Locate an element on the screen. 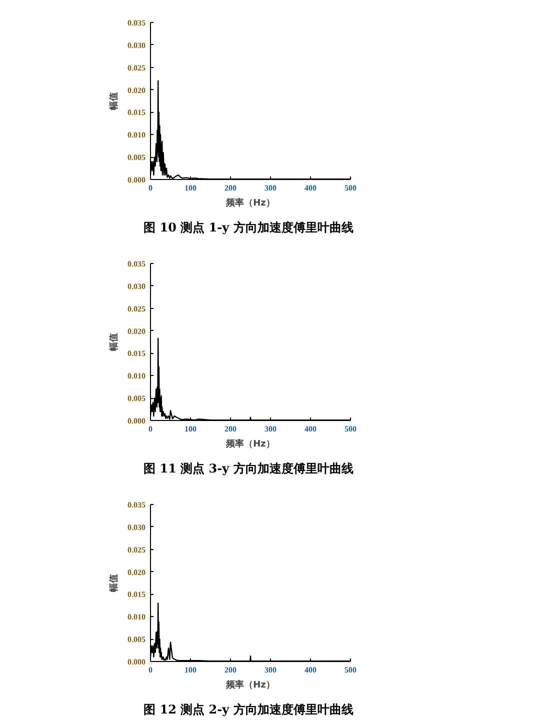  text: 图 11 测点 3-y 方向加速度傅里叶曲线 is located at coordinates (249, 469).